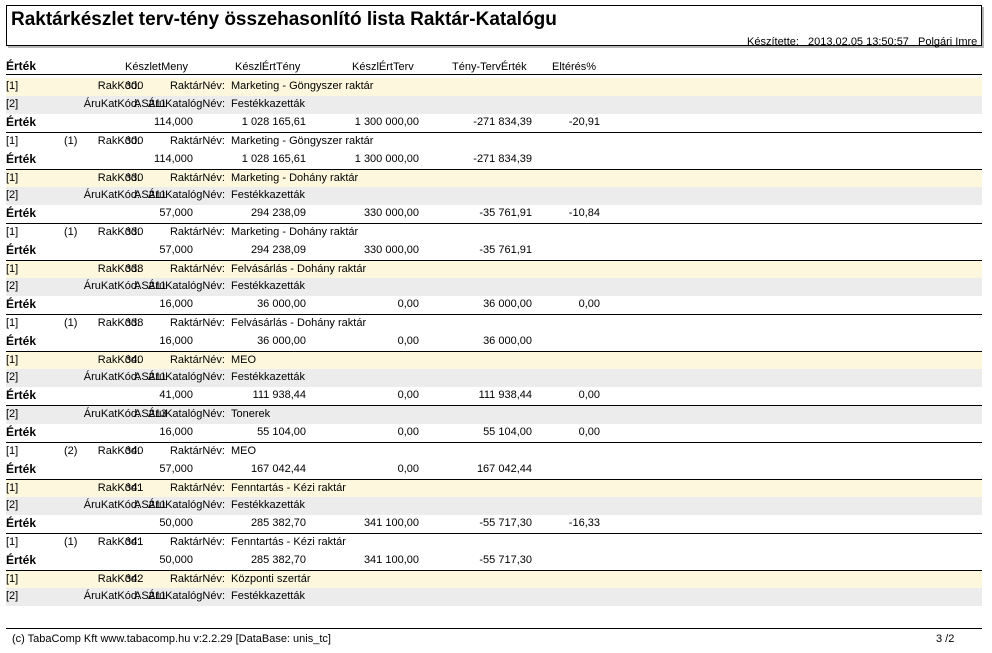  What do you see at coordinates (278, 523) in the screenshot?
I see `value-v2: 285 382,70` at bounding box center [278, 523].